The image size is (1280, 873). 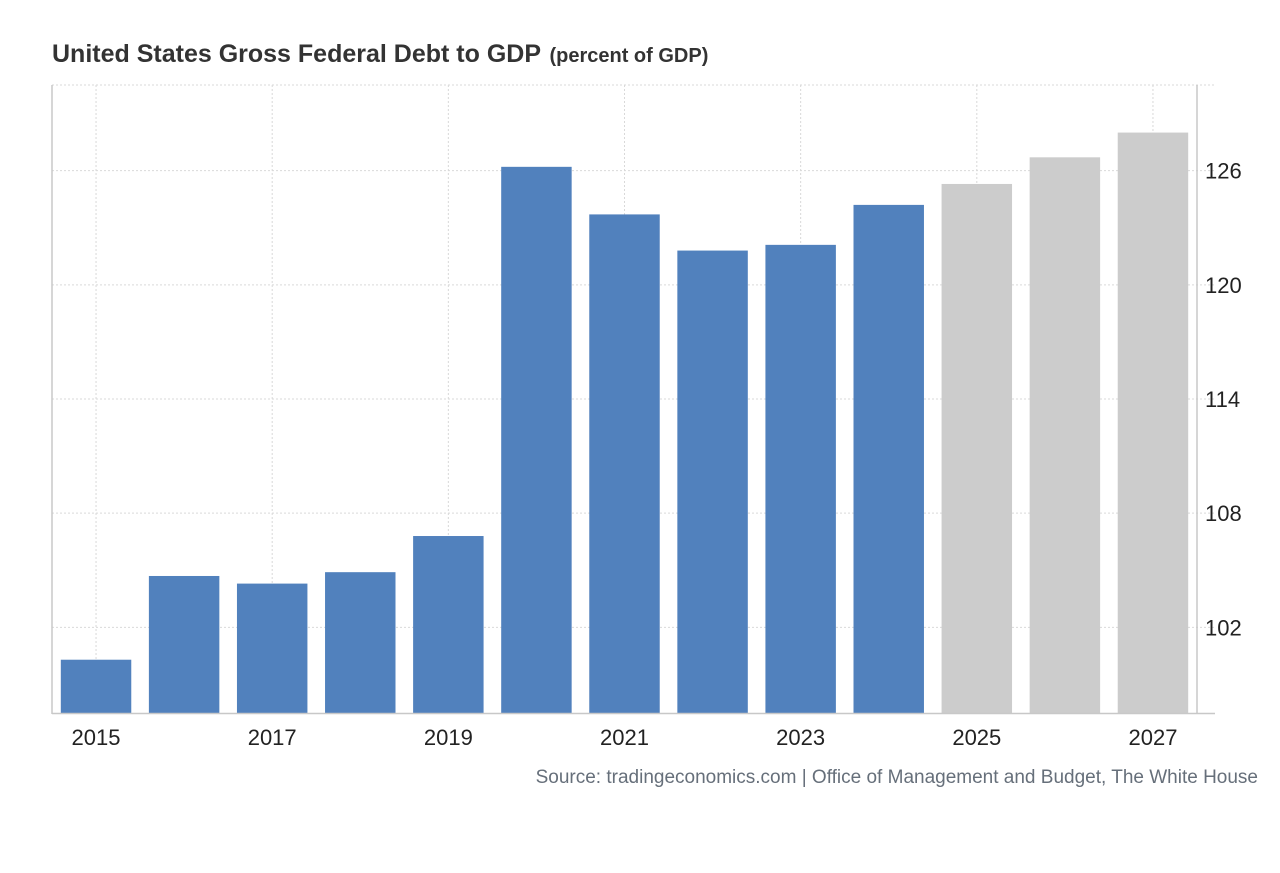 I want to click on chart-title-main: United States Gross Federal Debt to GDP, so click(x=296, y=54).